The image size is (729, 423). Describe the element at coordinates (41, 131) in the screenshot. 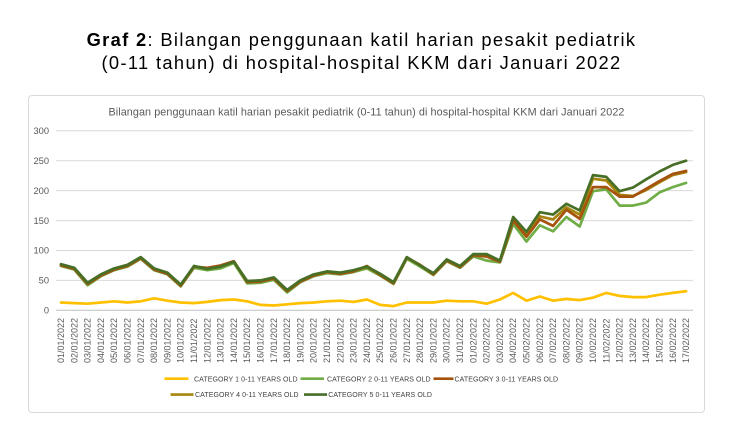

I see `svg-text: 300` at that location.